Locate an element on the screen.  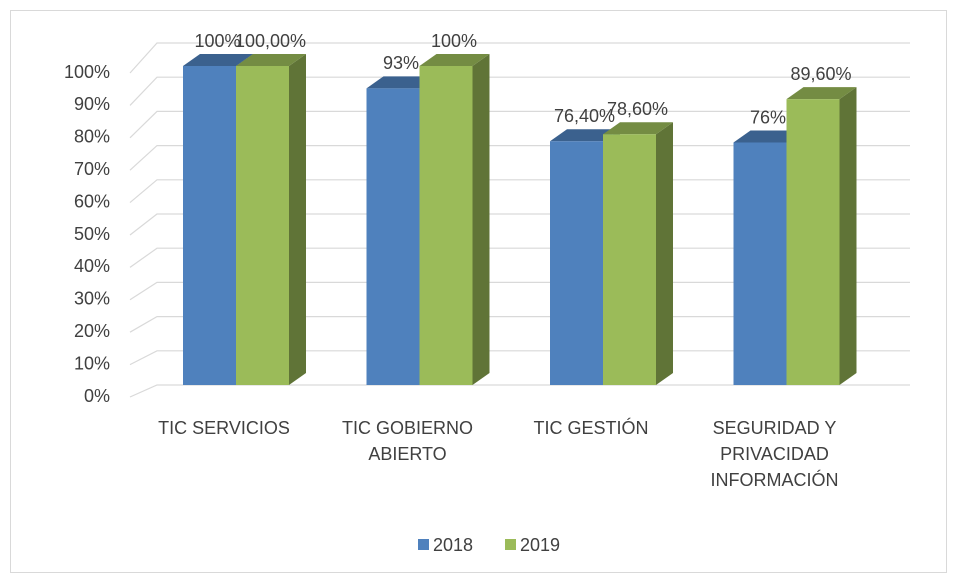
value-label: 93% is located at coordinates (401, 63).